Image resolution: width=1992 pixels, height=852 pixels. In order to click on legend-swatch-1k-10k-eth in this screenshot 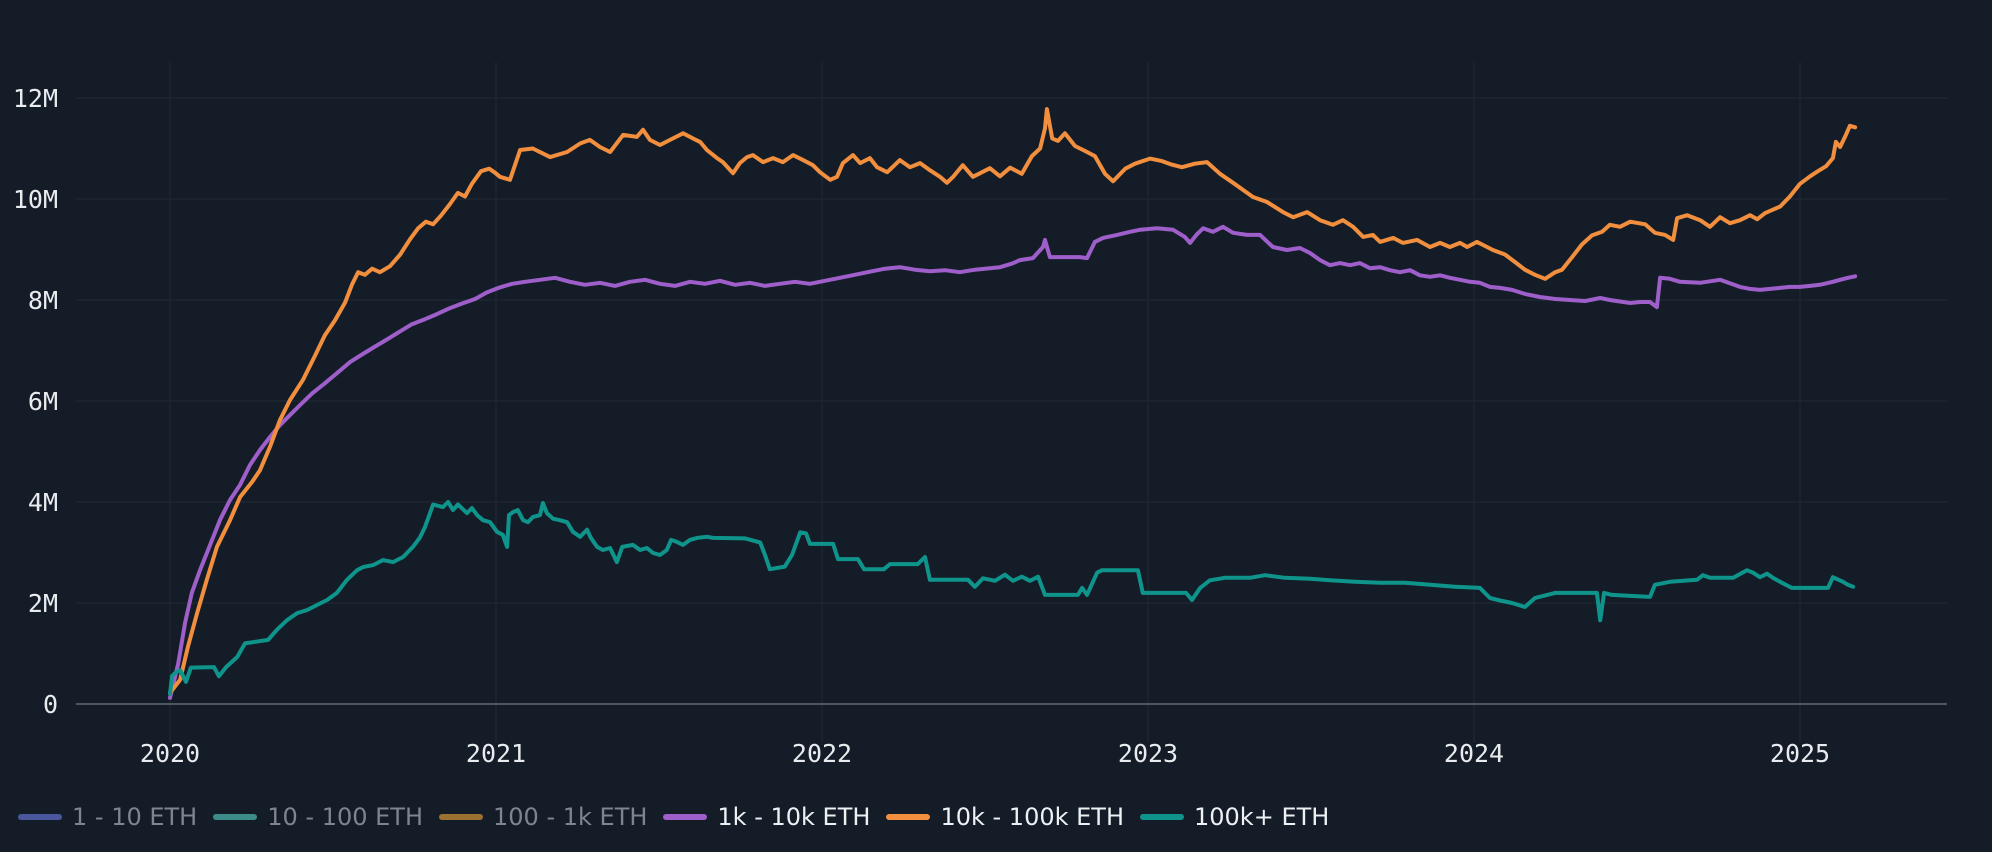, I will do `click(685, 817)`.